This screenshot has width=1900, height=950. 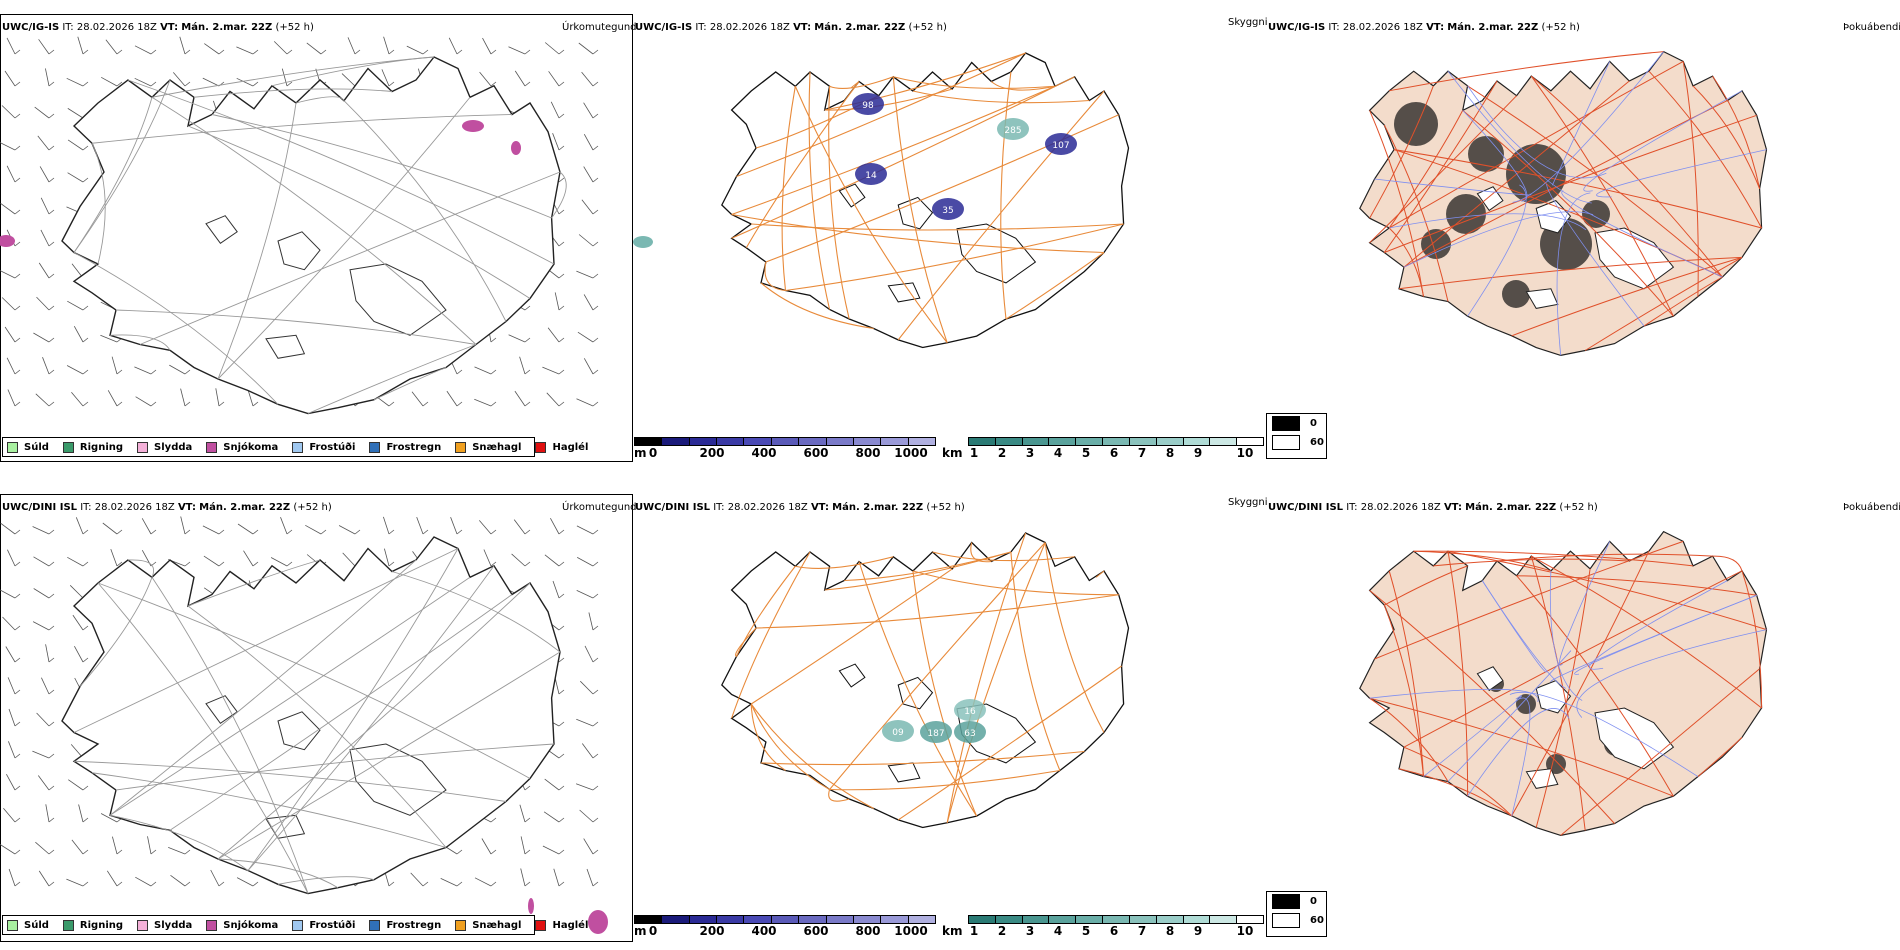 I want to click on title-fog-igis: Þokuábendi, so click(x=1871, y=27).